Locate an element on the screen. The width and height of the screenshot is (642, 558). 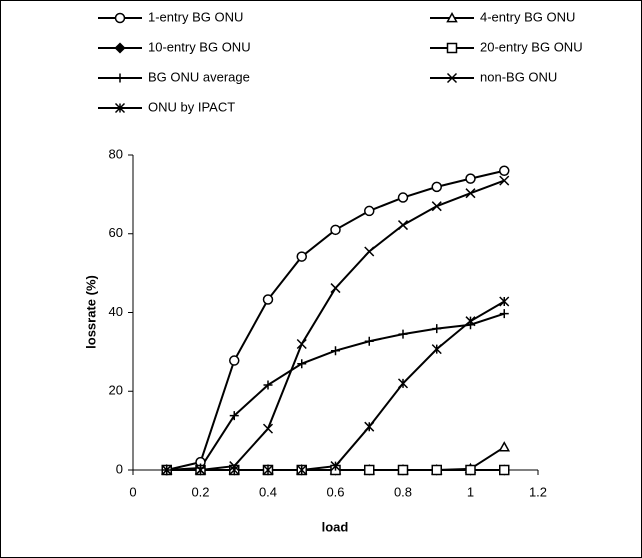
y-tick-label: 20 is located at coordinates (116, 390).